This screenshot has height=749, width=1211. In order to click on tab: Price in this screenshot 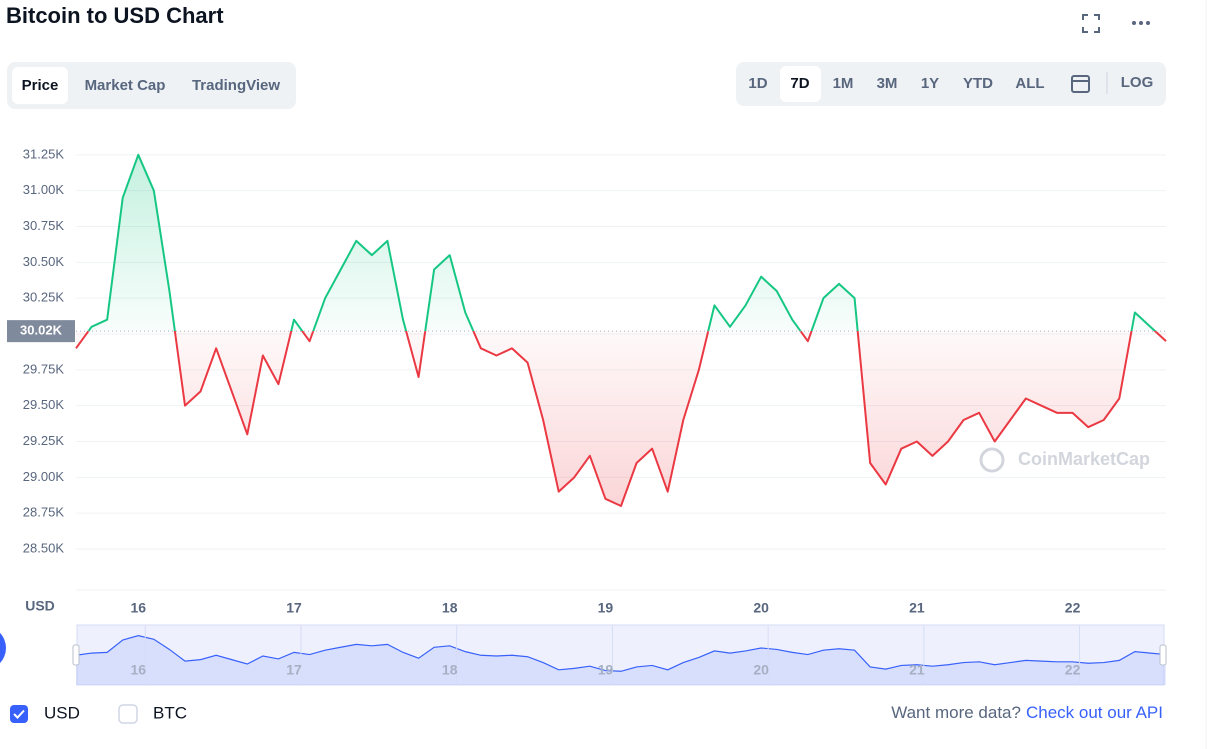, I will do `click(40, 85)`.